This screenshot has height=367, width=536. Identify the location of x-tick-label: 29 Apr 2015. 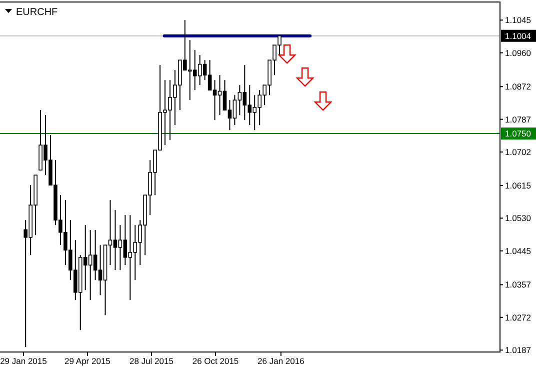
(87, 361).